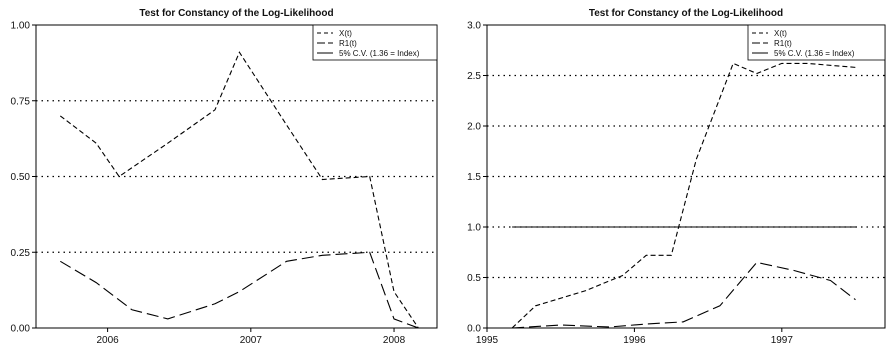  Describe the element at coordinates (474, 26) in the screenshot. I see `y-tick-label: 3.0` at that location.